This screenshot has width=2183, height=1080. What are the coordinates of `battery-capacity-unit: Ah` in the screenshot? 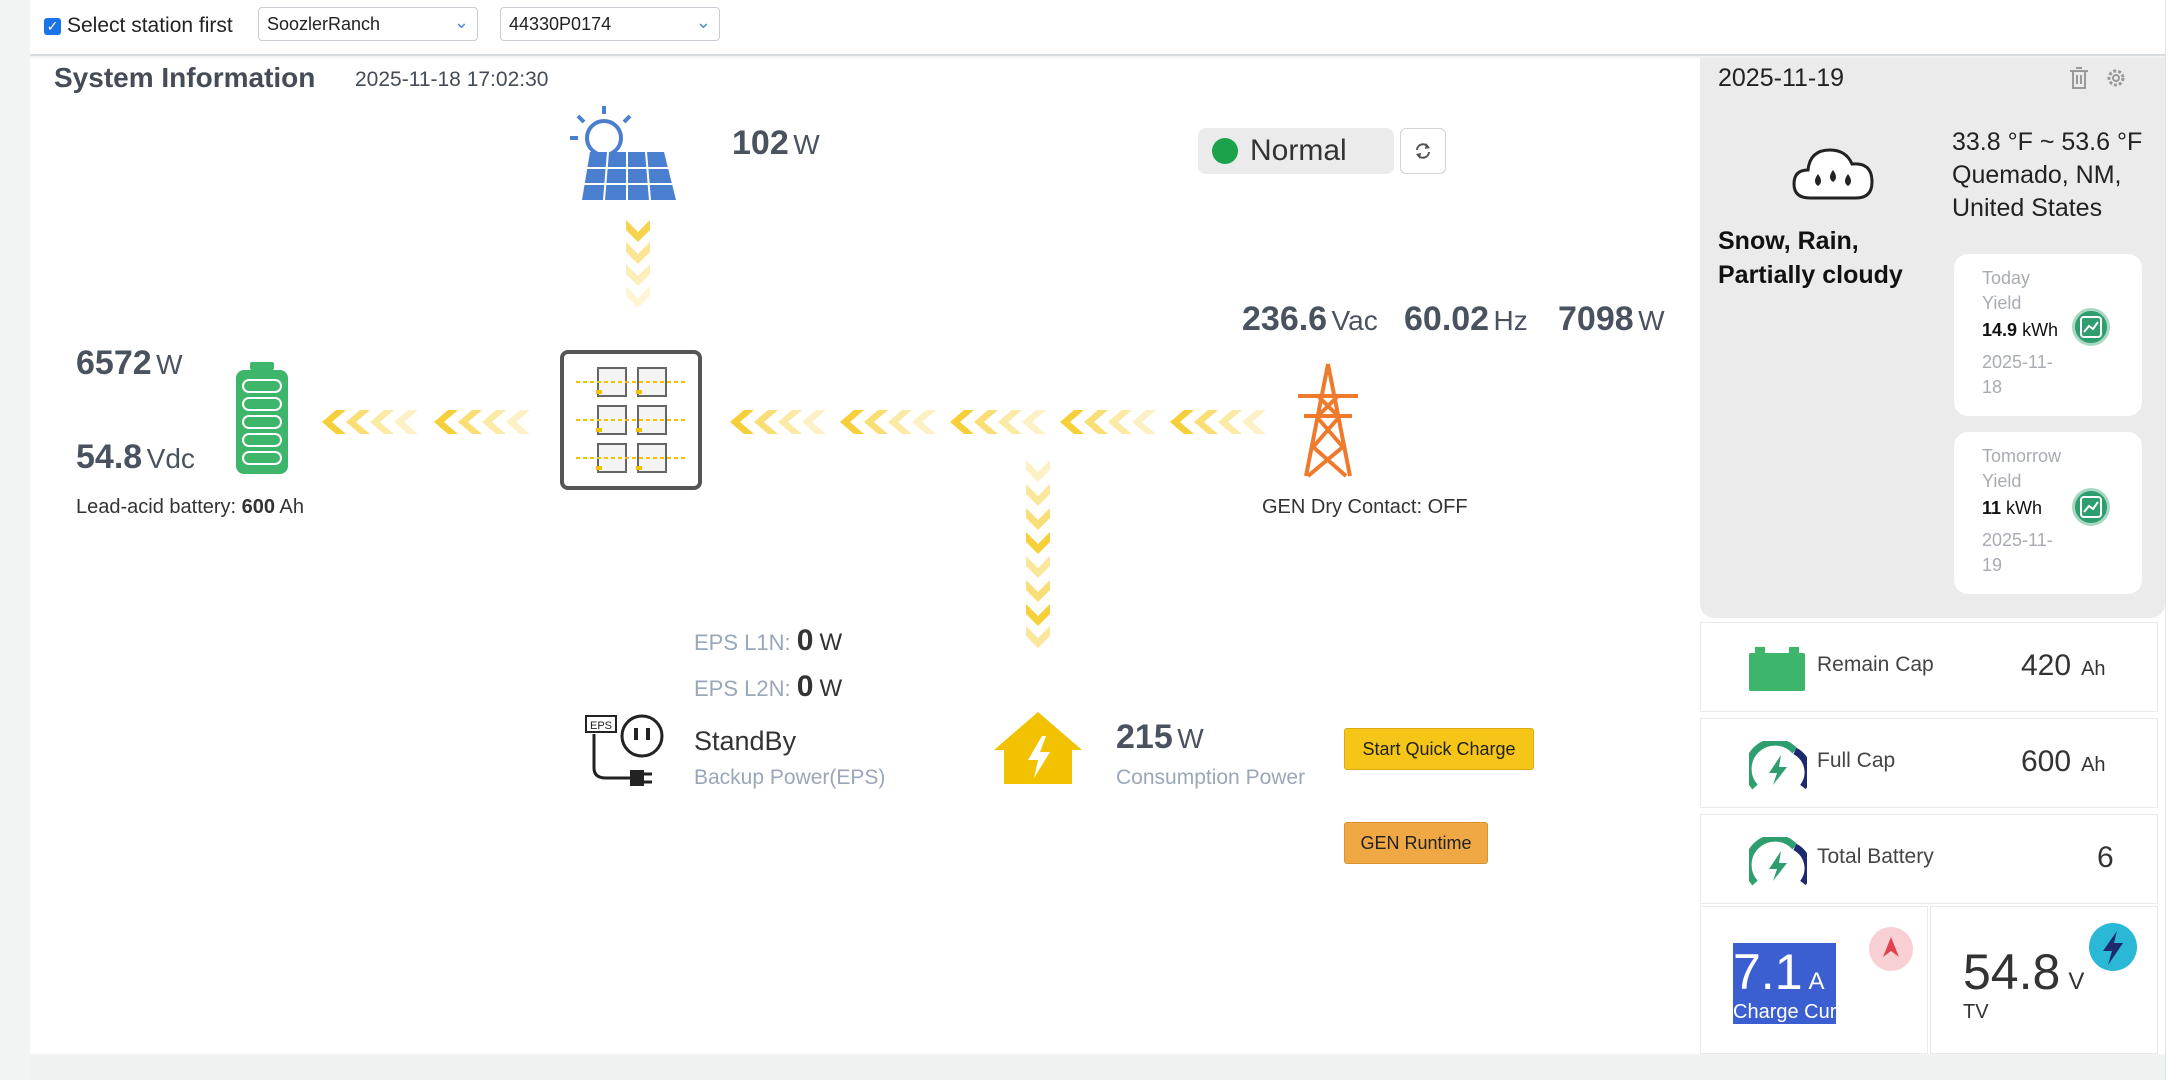 It's located at (291, 507).